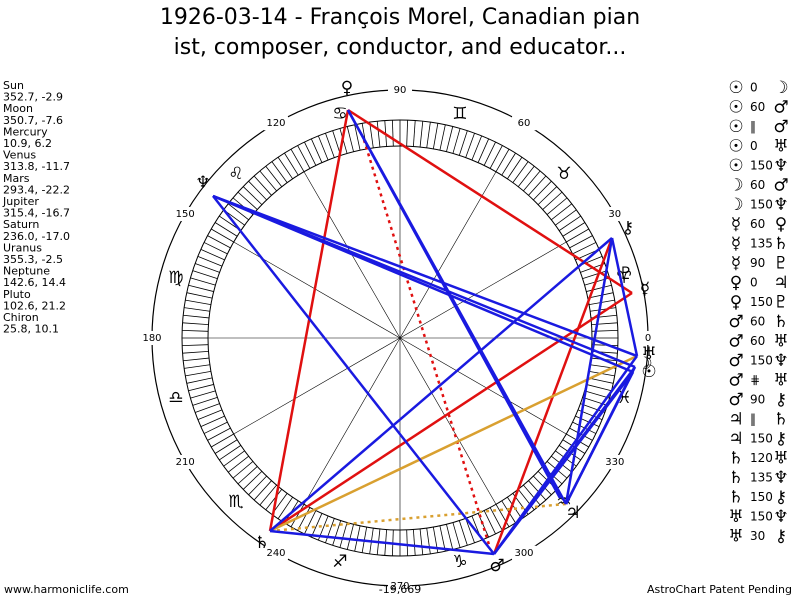  Describe the element at coordinates (623, 398) in the screenshot. I see `zodiac-sign: ♓` at that location.